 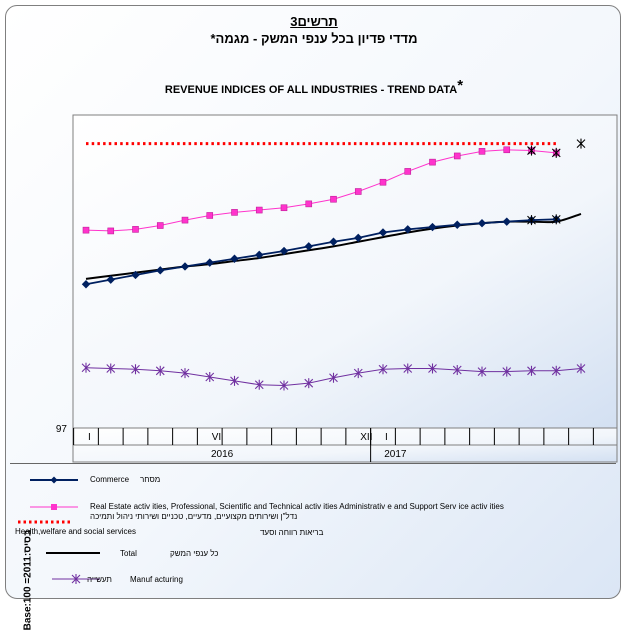 I want to click on x-tick-label: XII, so click(x=366, y=437).